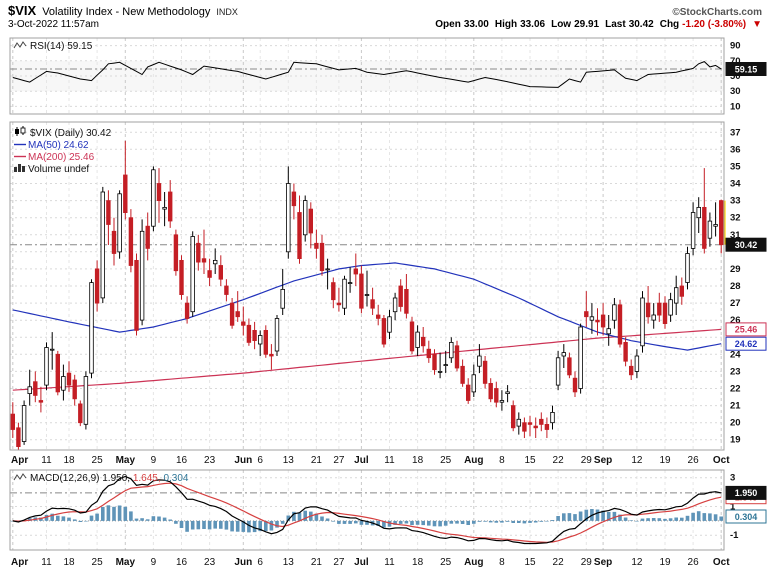  I want to click on svg-text: 15, so click(530, 562).